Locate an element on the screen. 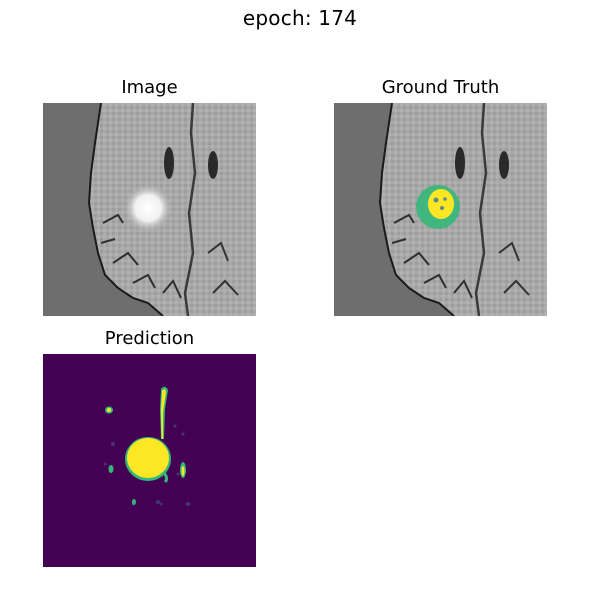 This screenshot has width=600, height=600. prediction-panel is located at coordinates (149, 460).